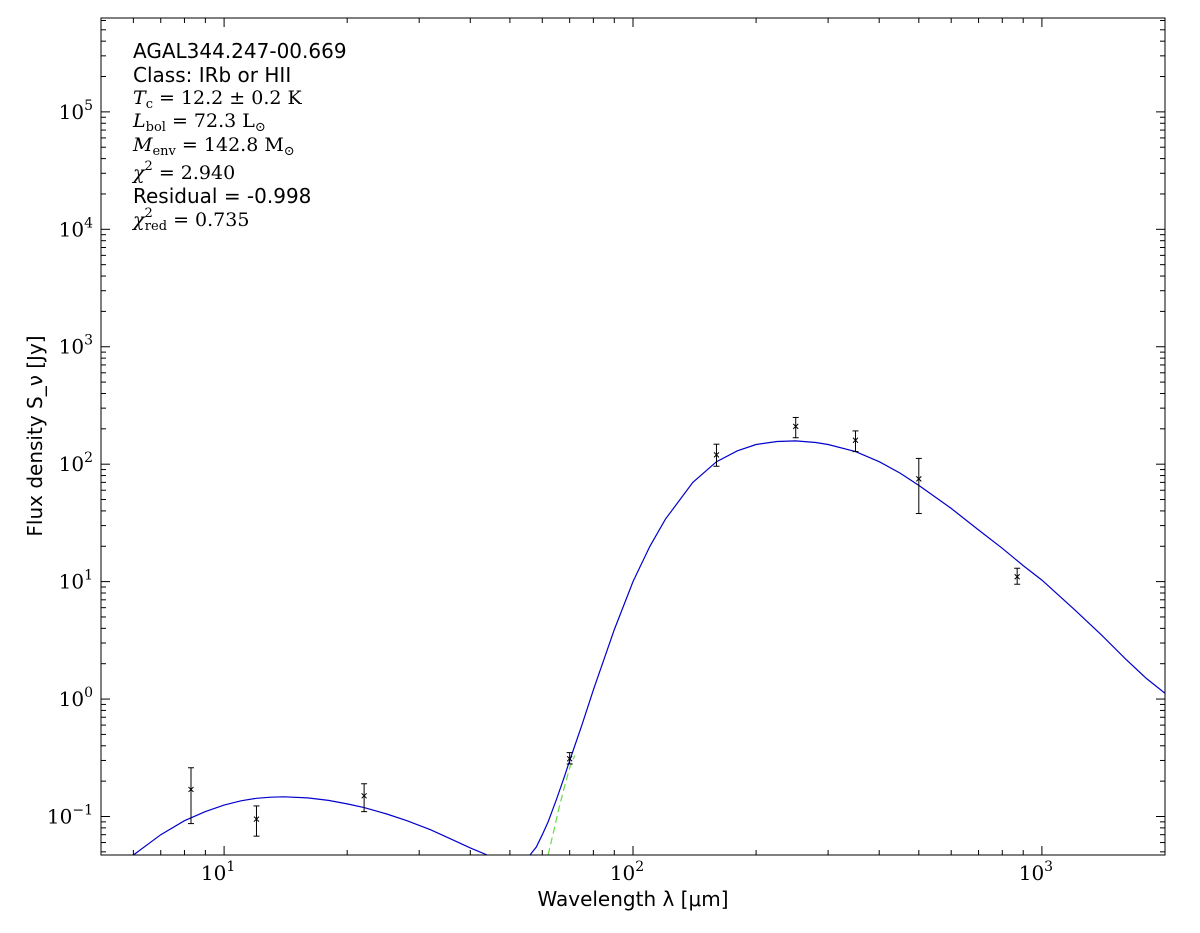 Image resolution: width=1200 pixels, height=933 pixels. What do you see at coordinates (218, 872) in the screenshot?
I see `x-tick-label: 10¹` at bounding box center [218, 872].